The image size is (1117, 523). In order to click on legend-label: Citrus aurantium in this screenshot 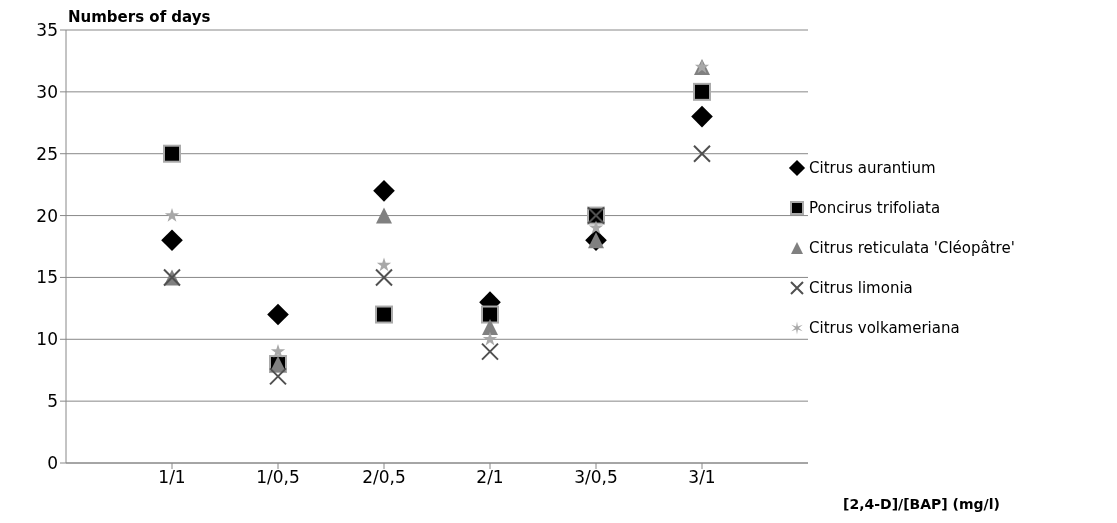, I will do `click(872, 168)`.